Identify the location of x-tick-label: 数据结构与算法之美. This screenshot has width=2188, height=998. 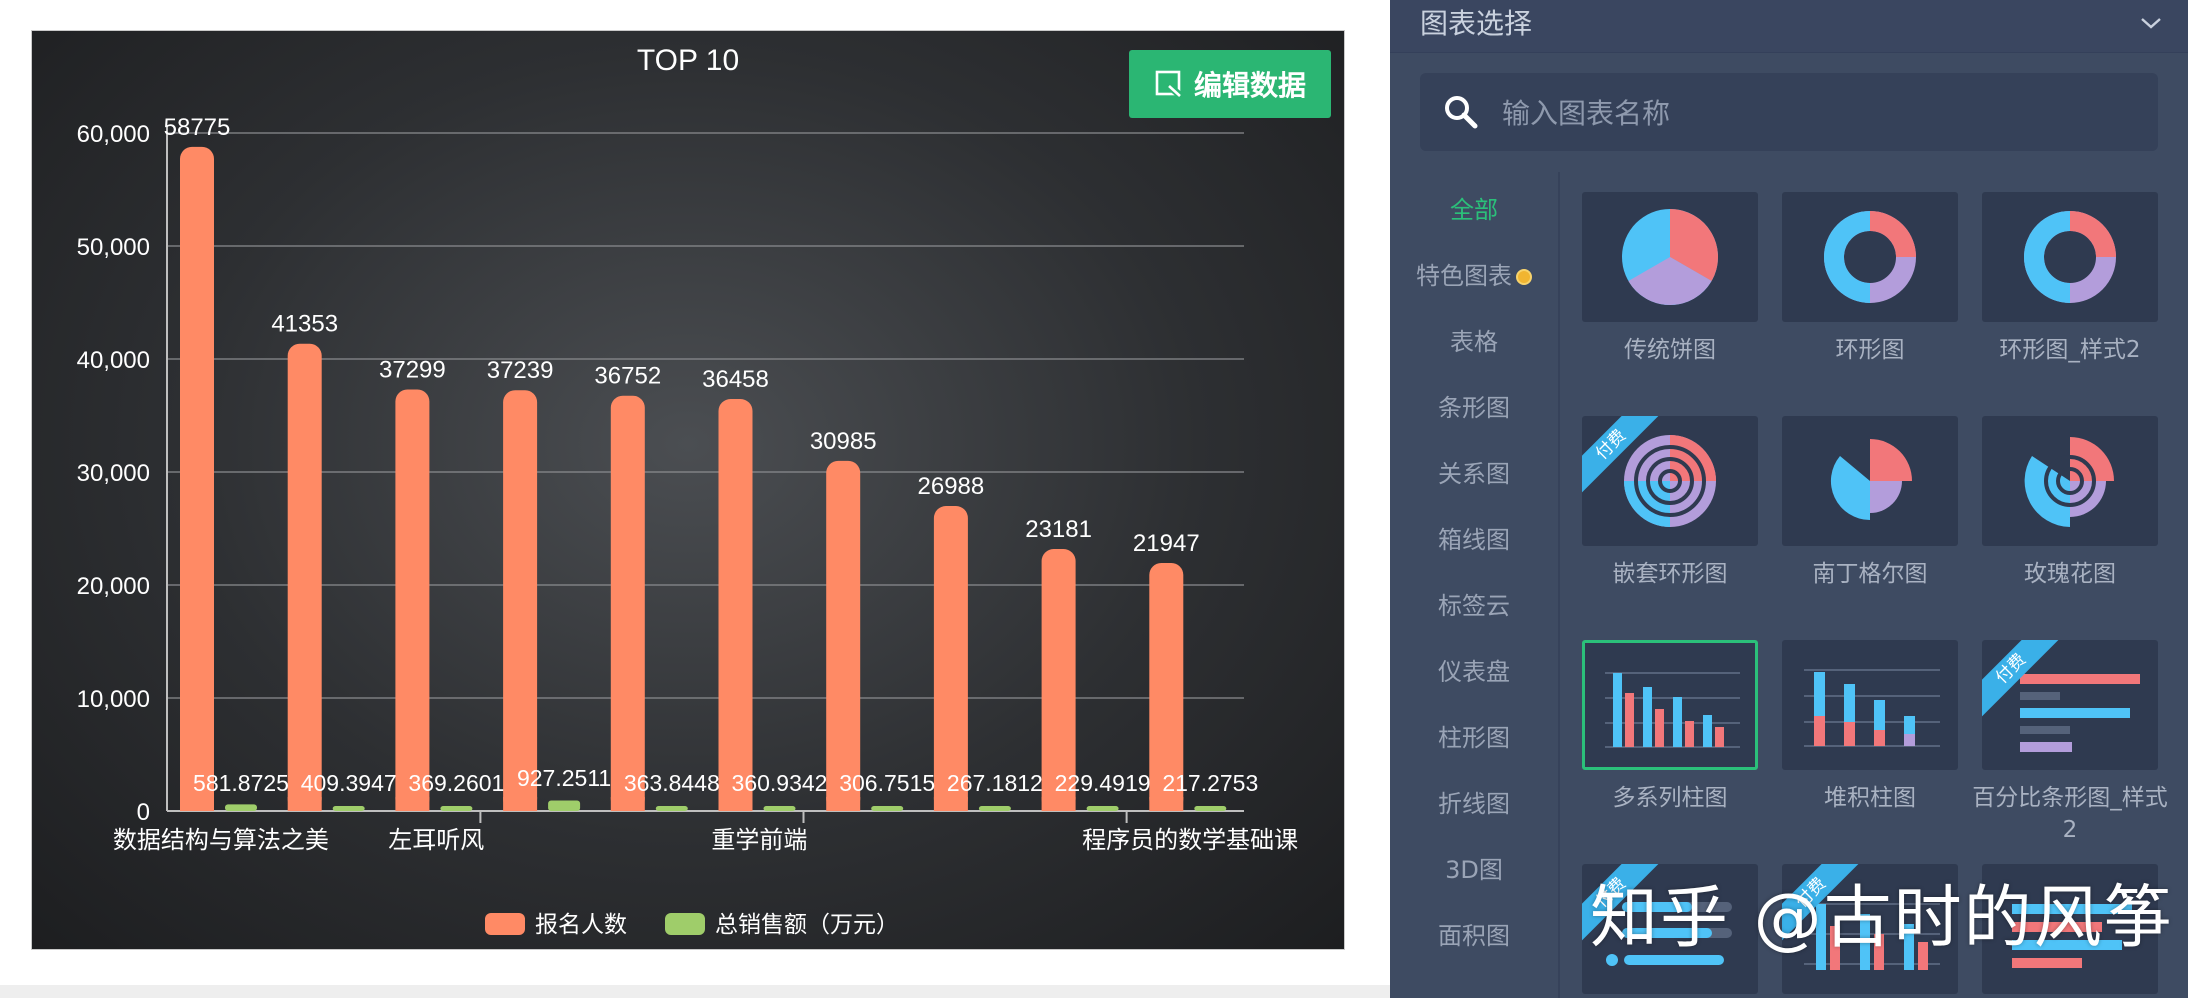
(221, 840).